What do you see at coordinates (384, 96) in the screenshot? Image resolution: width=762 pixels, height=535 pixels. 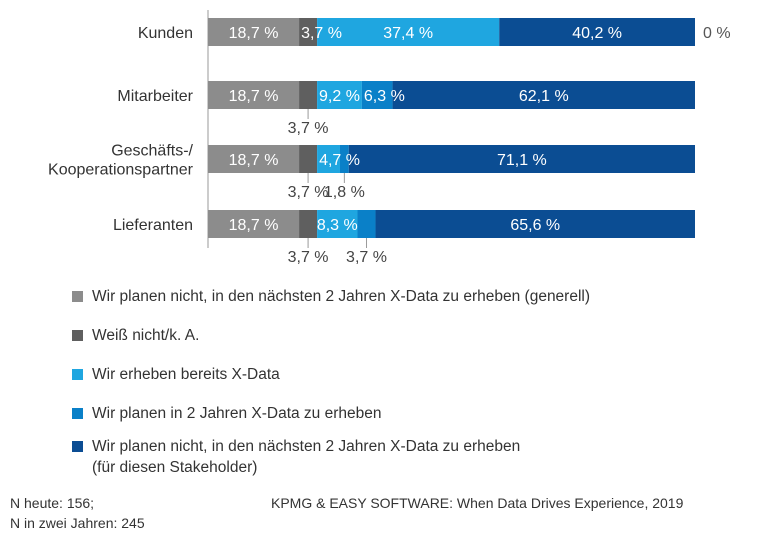 I see `data-label: 6,3 %` at bounding box center [384, 96].